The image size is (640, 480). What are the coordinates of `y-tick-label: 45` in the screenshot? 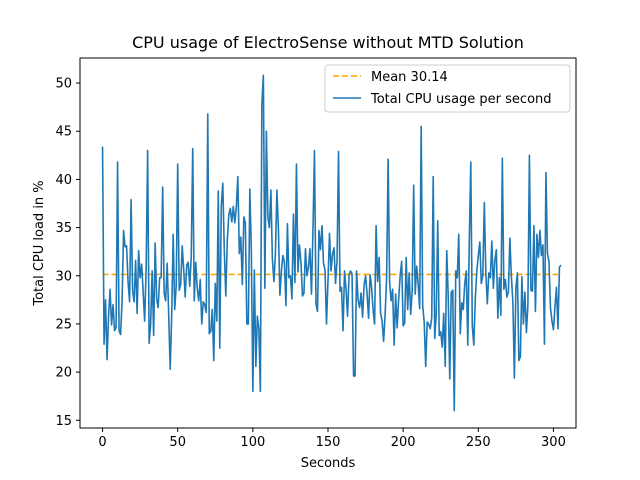 It's located at (63, 132).